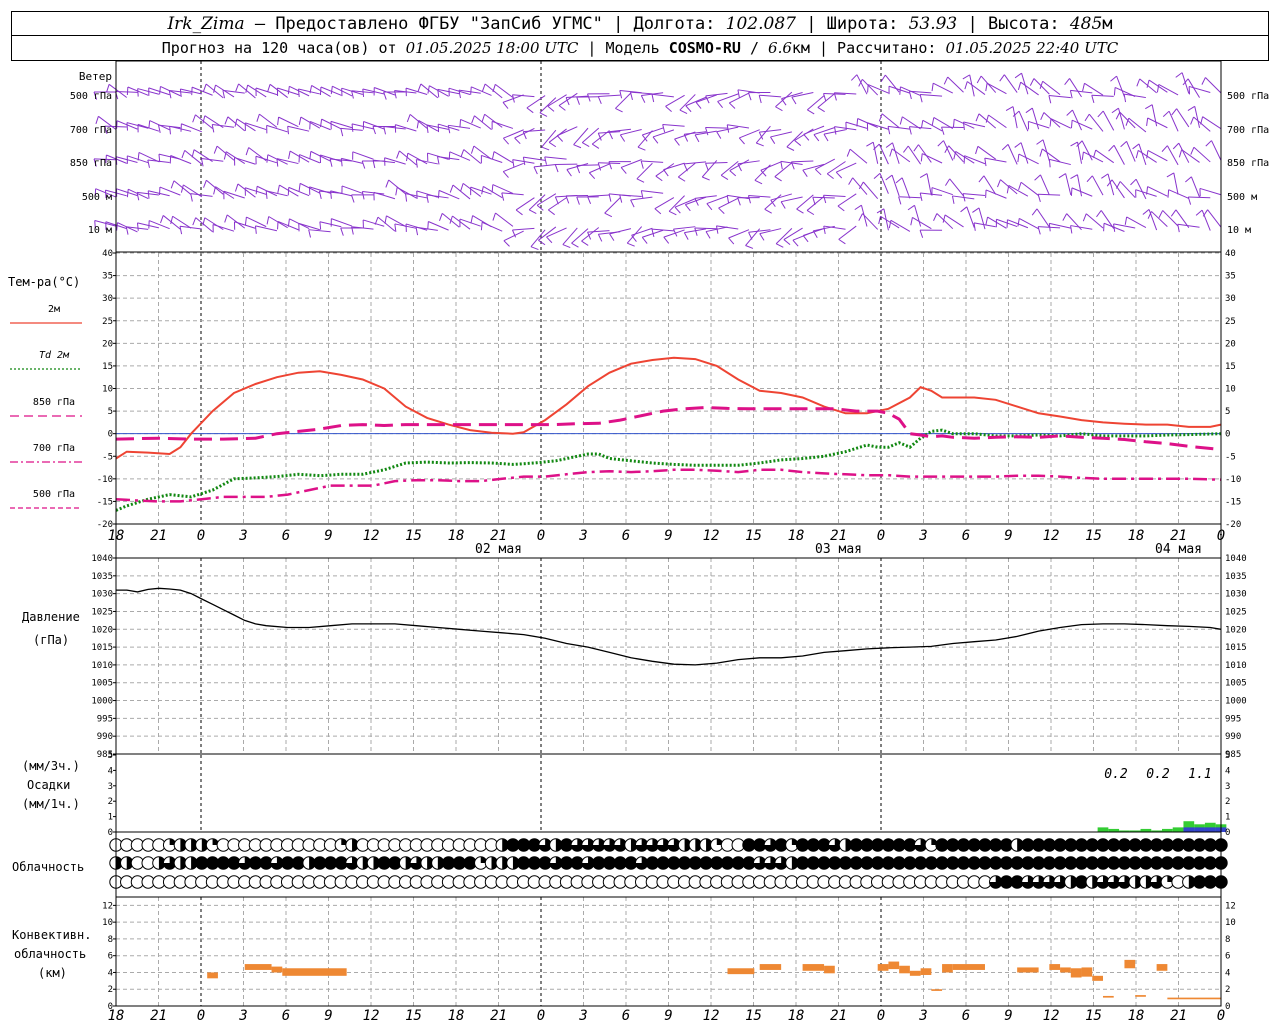  What do you see at coordinates (937, 990) in the screenshot?
I see `conv-cloud-segment` at bounding box center [937, 990].